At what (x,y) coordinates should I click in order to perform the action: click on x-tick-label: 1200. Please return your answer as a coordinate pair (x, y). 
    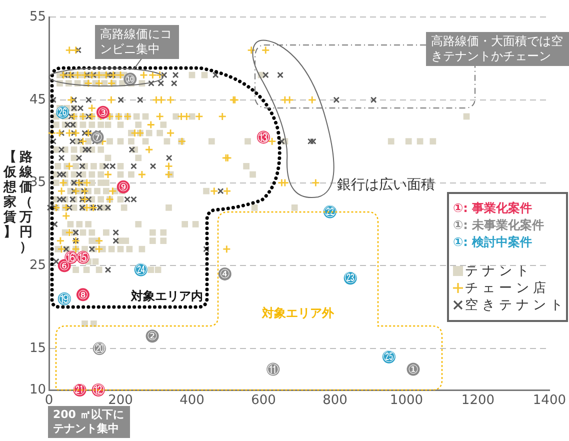
    Looking at the image, I should click on (478, 400).